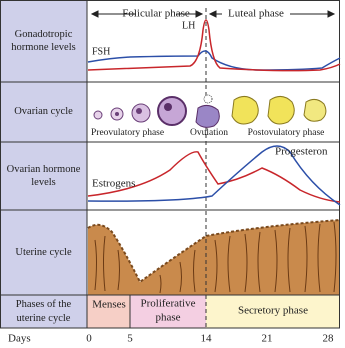 The height and width of the screenshot is (348, 345). What do you see at coordinates (168, 304) in the screenshot?
I see `proliferative-label: Proliferative` at bounding box center [168, 304].